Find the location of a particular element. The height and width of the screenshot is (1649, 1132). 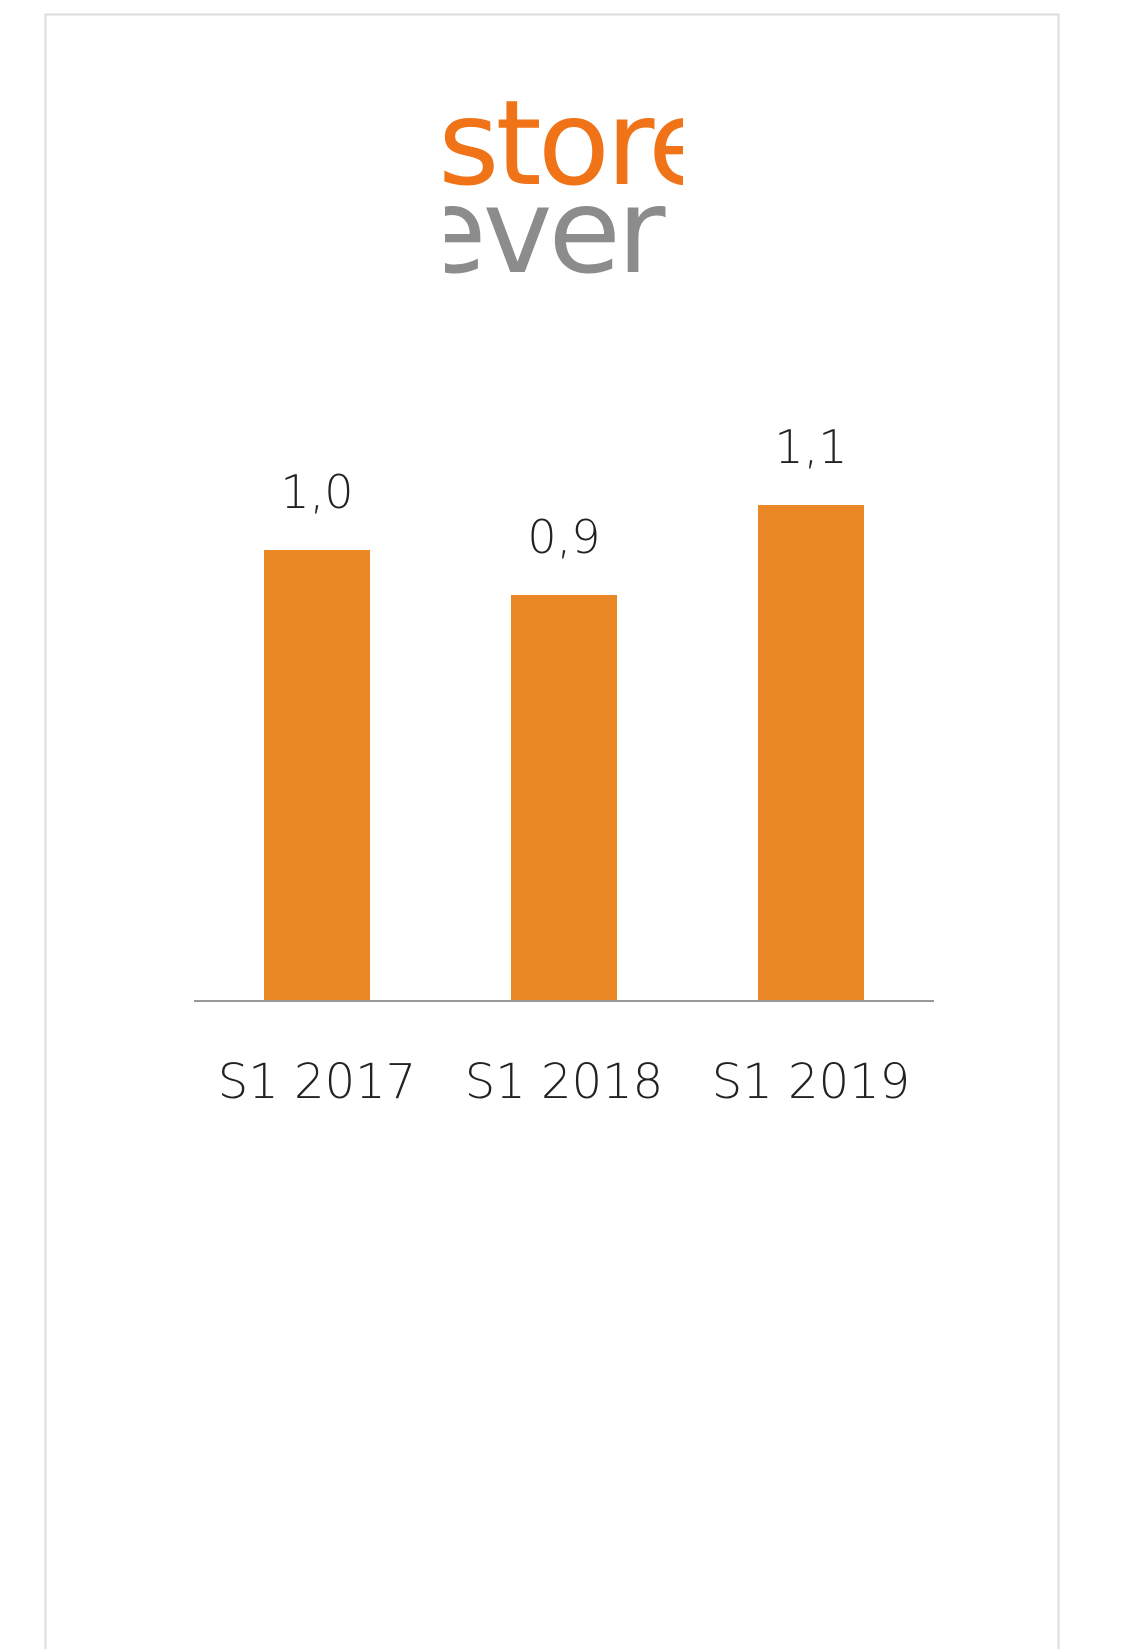

x-tick-label: S1 2018 is located at coordinates (564, 1082).